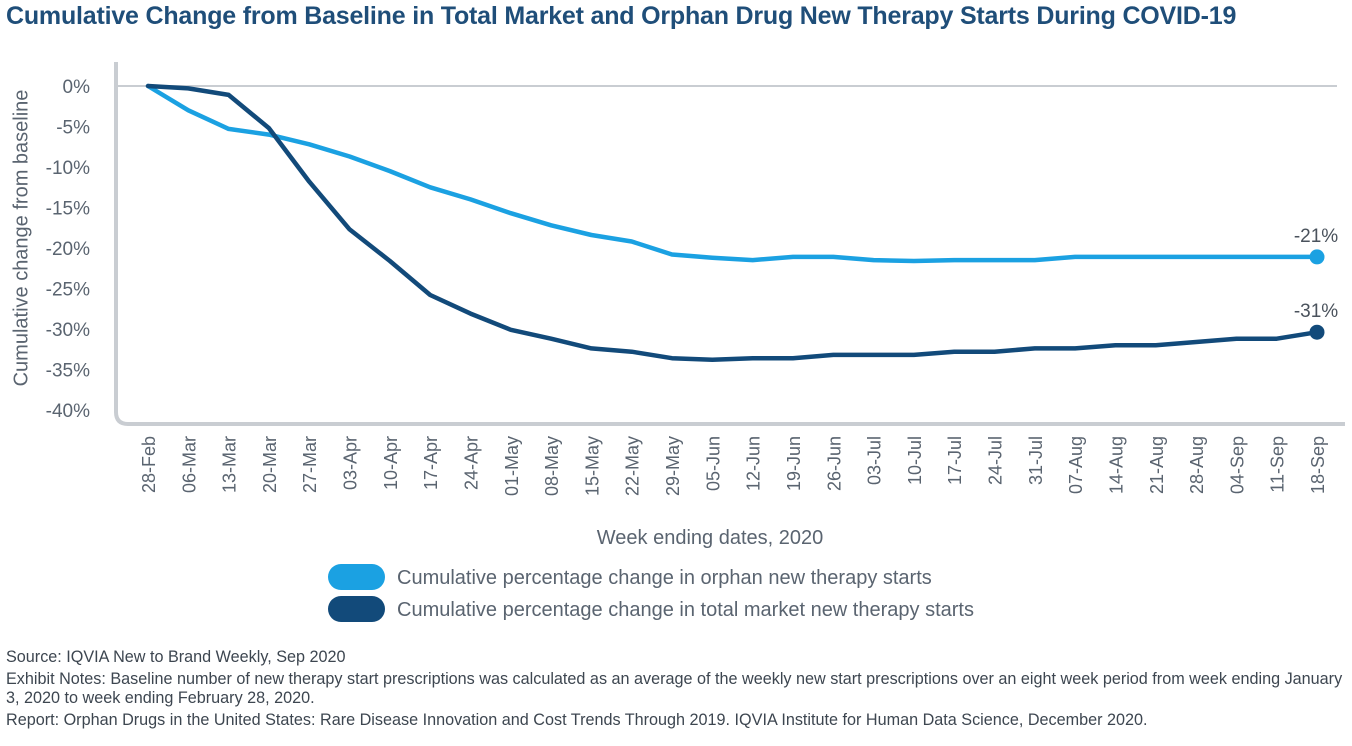 Image resolution: width=1352 pixels, height=746 pixels. I want to click on x-tick-label: 07-Aug, so click(1076, 465).